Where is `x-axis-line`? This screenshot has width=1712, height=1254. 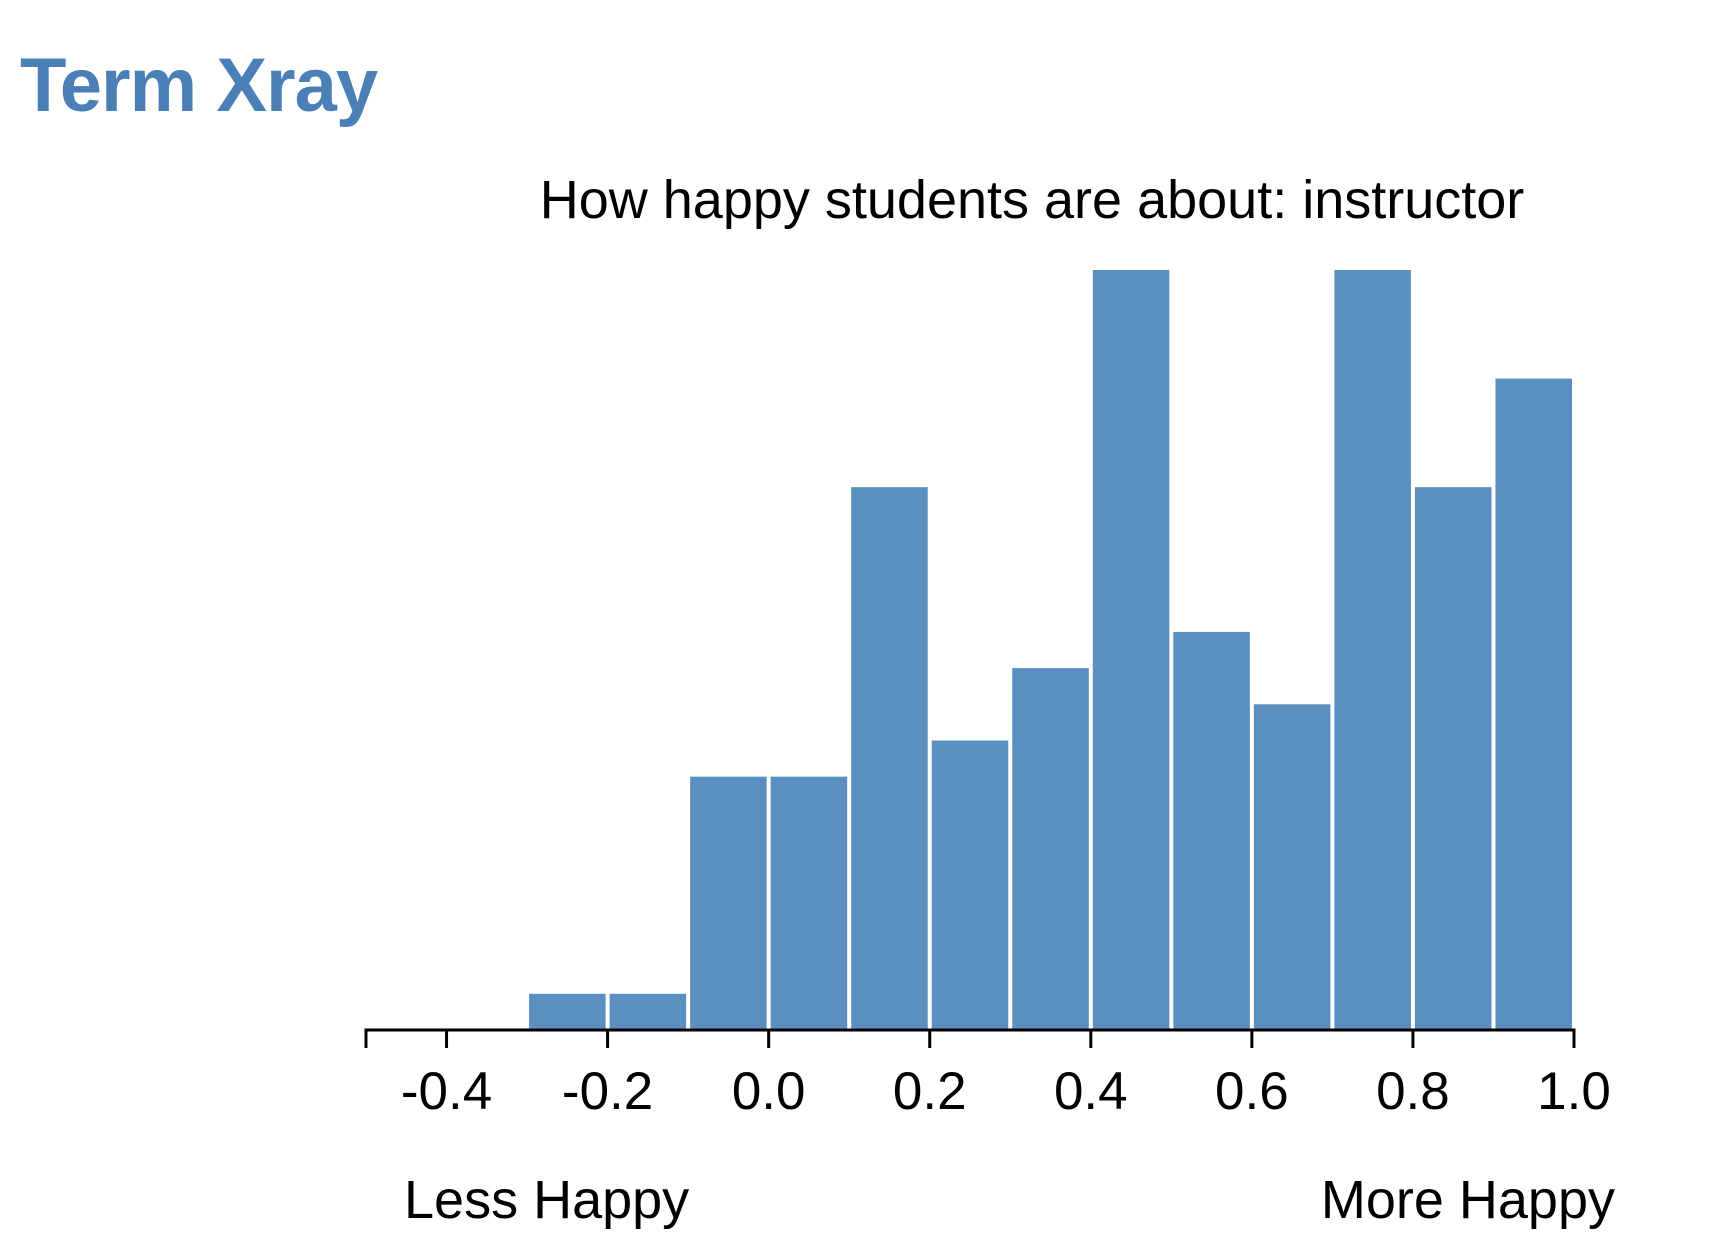 x-axis-line is located at coordinates (970, 1038).